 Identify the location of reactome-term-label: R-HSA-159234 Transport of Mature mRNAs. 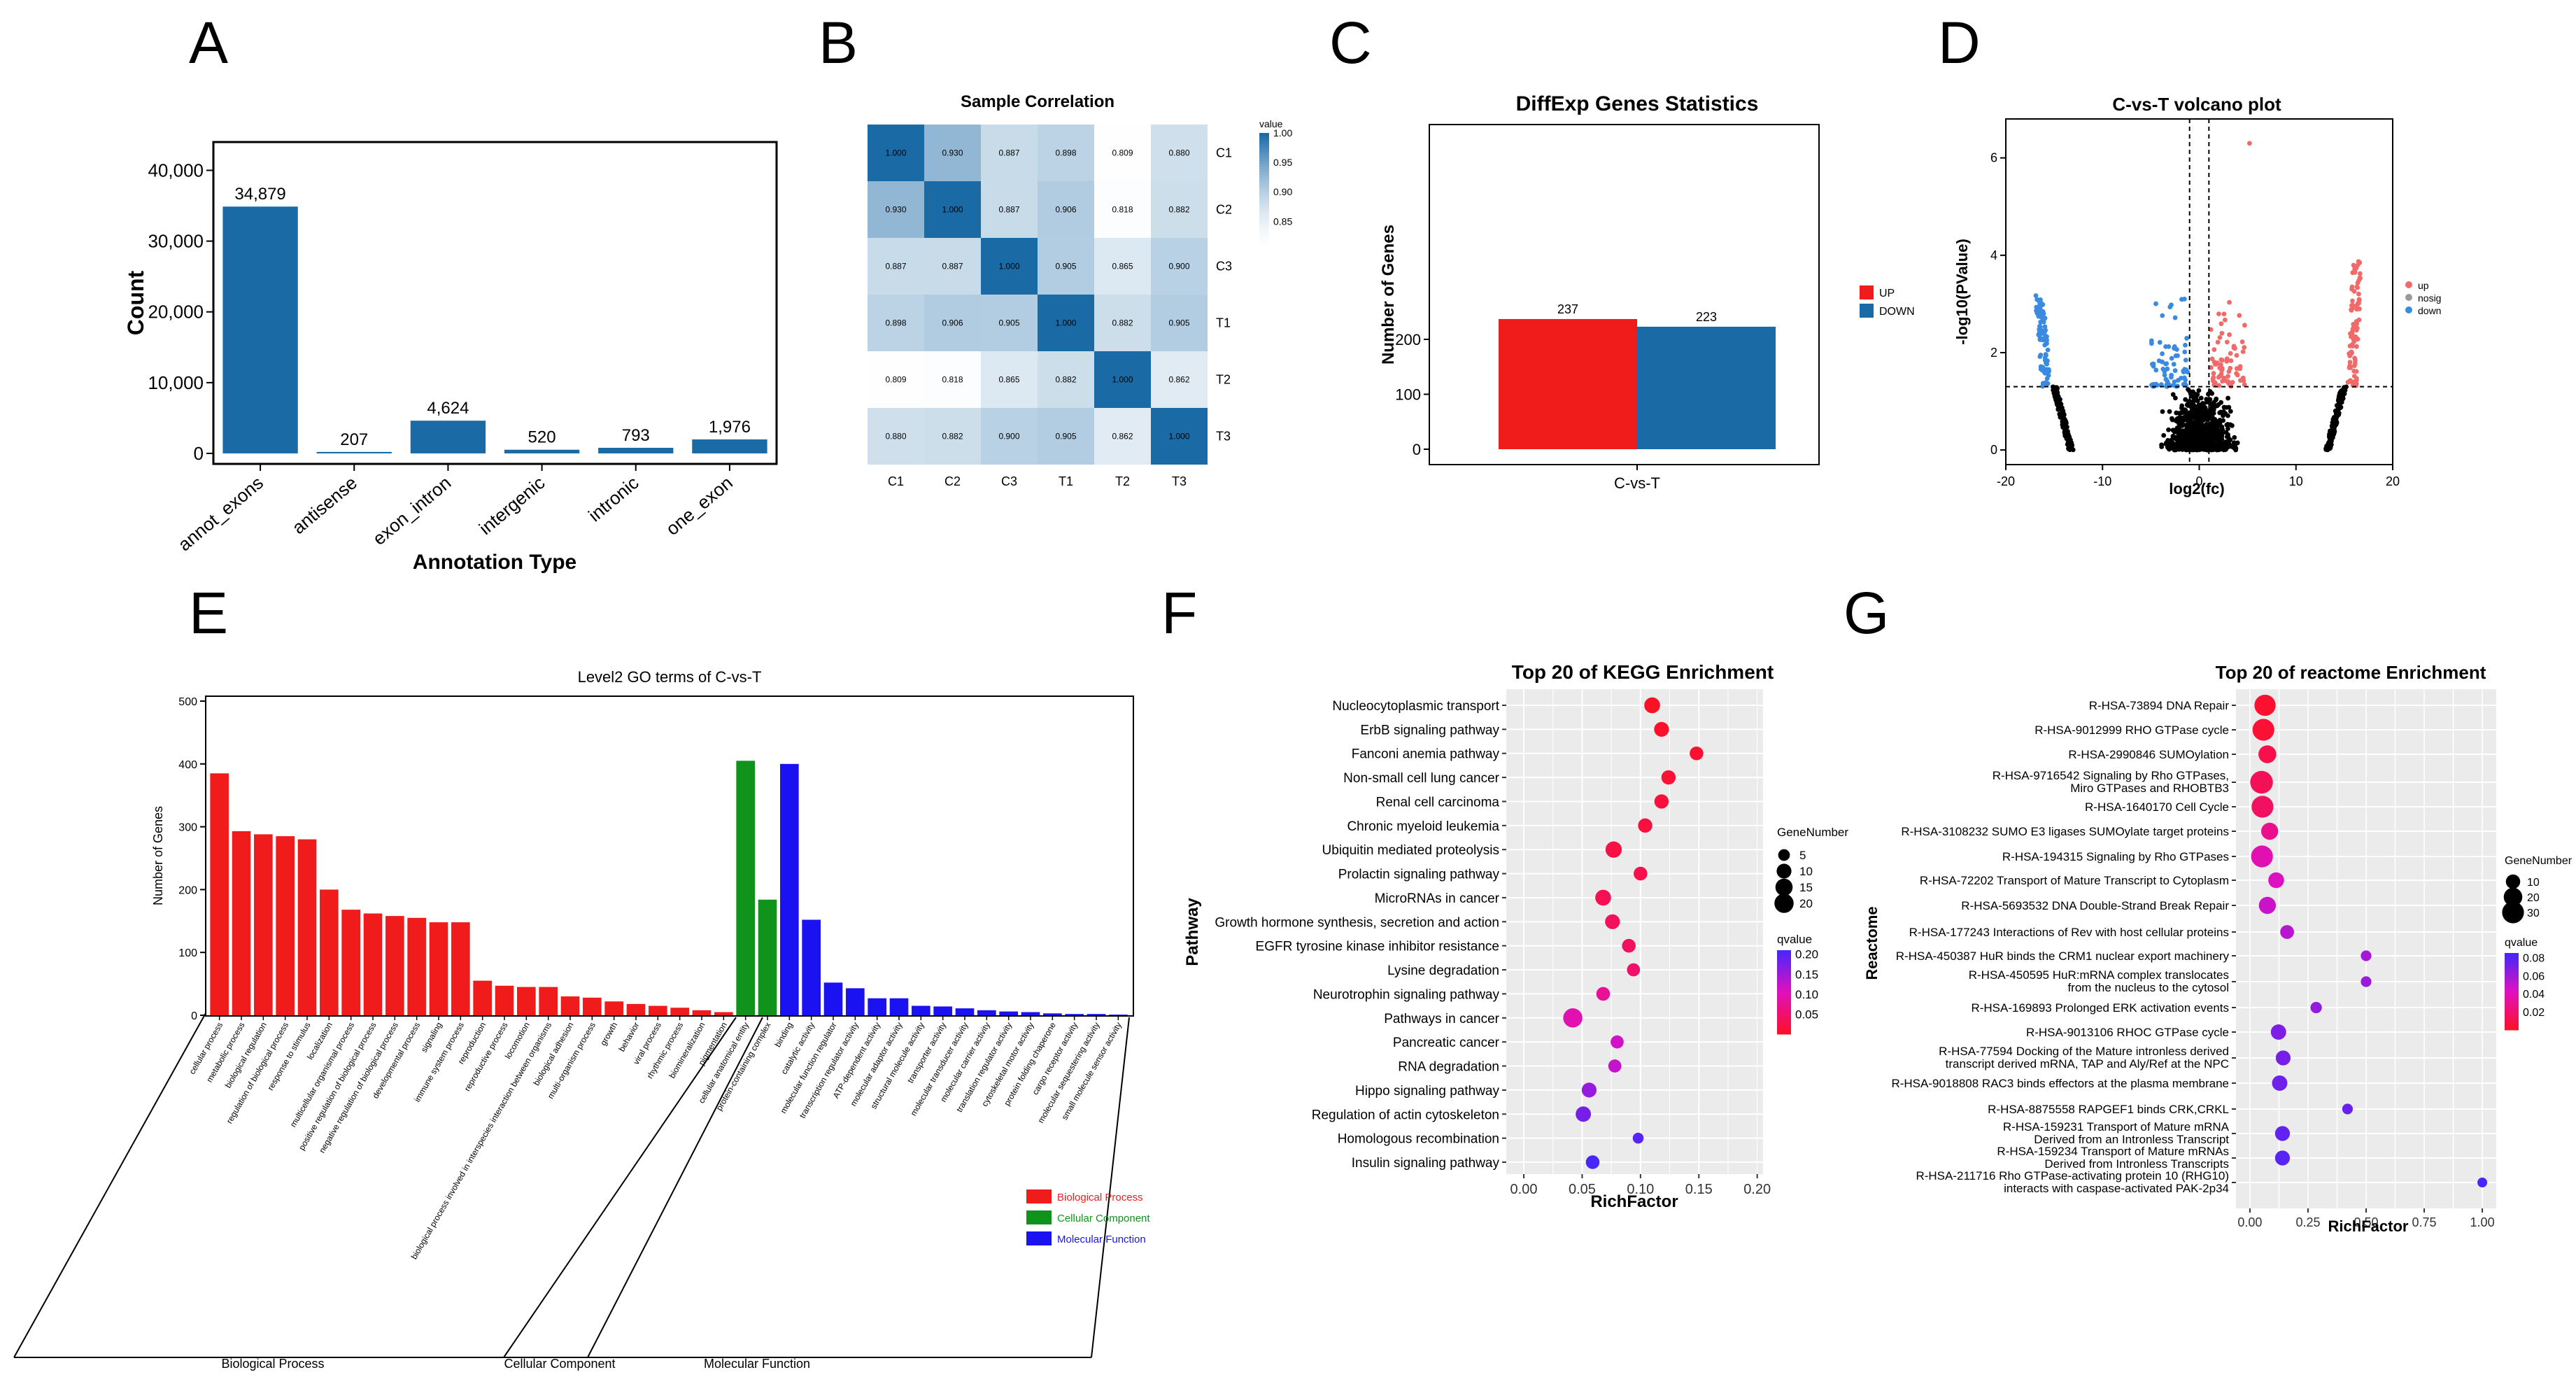
(2113, 1151).